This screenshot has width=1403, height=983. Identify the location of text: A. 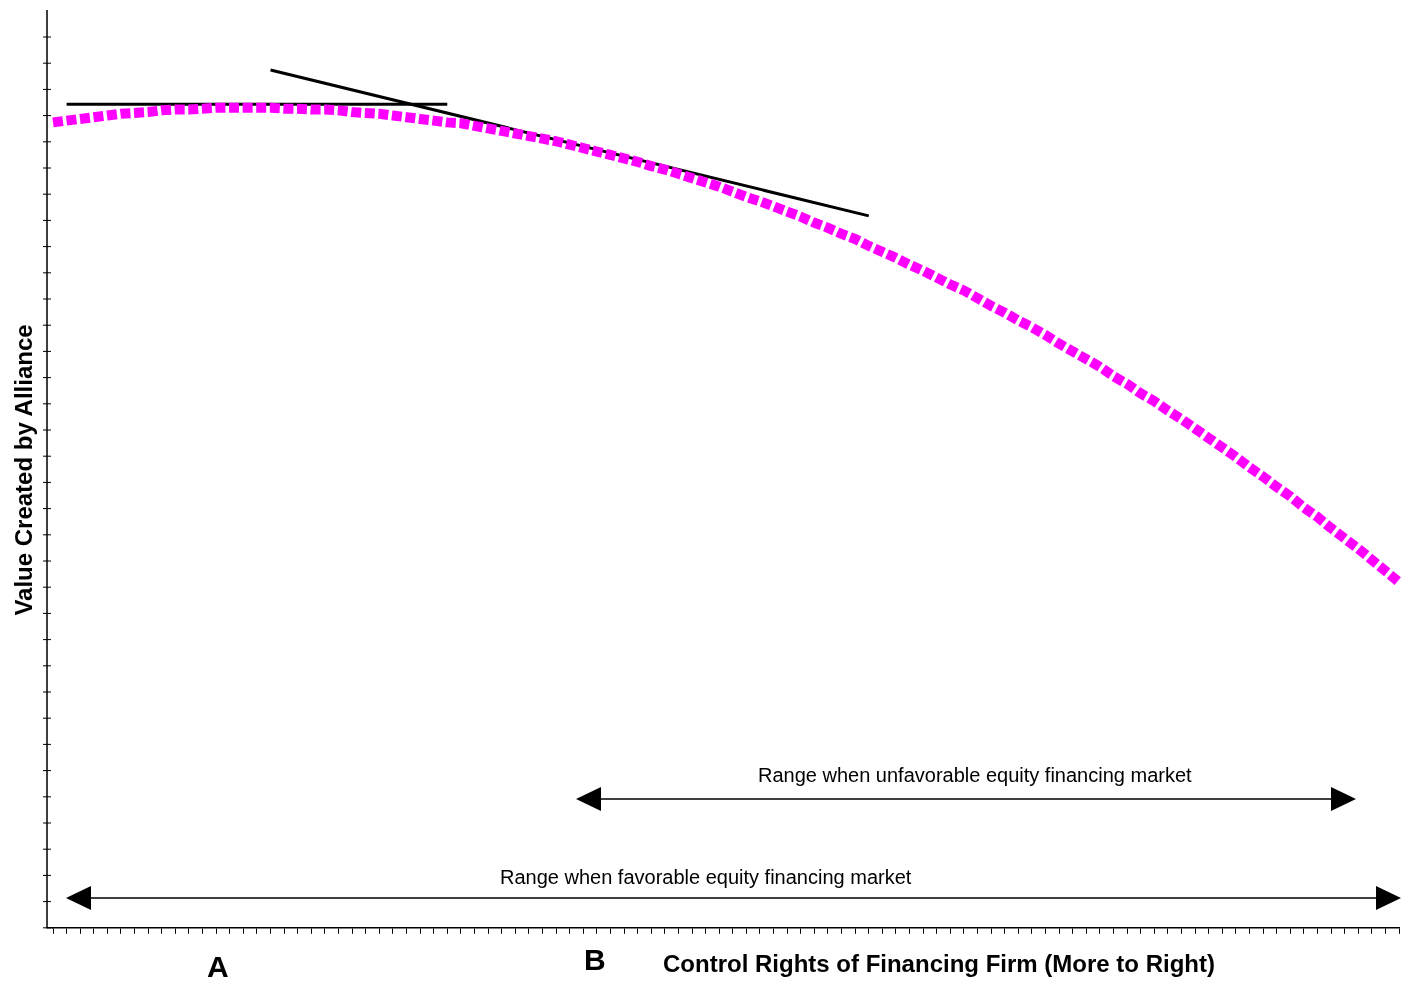
(218, 966).